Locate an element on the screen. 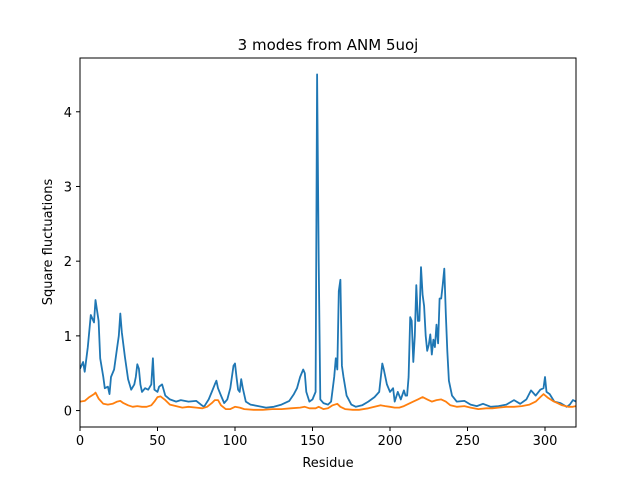 Image resolution: width=640 pixels, height=480 pixels. x-tick-label: 150 is located at coordinates (312, 441).